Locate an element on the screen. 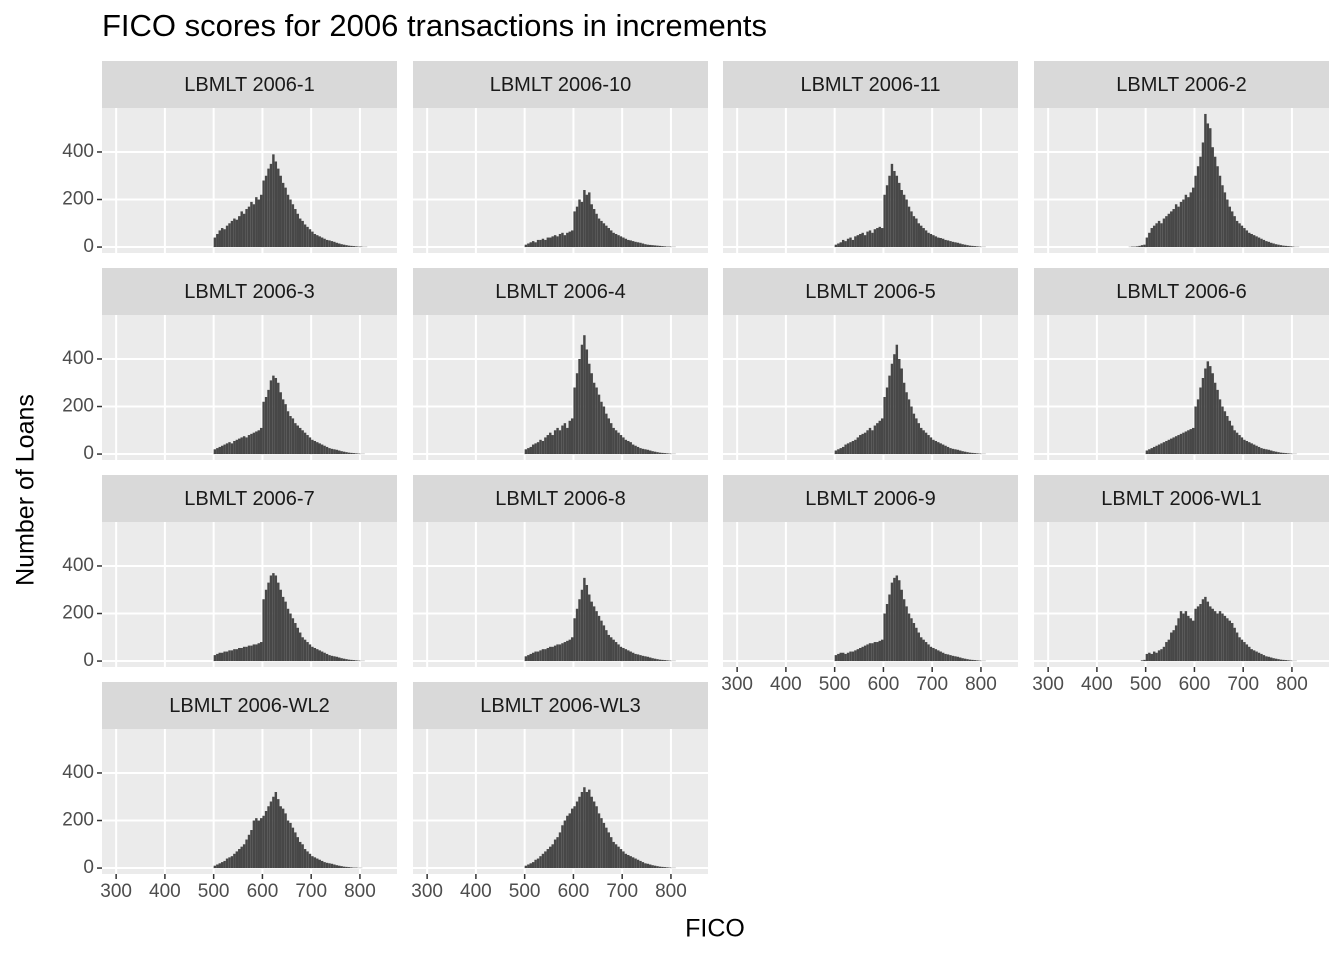 This screenshot has width=1344, height=960. x-tick-label: 600 is located at coordinates (884, 684).